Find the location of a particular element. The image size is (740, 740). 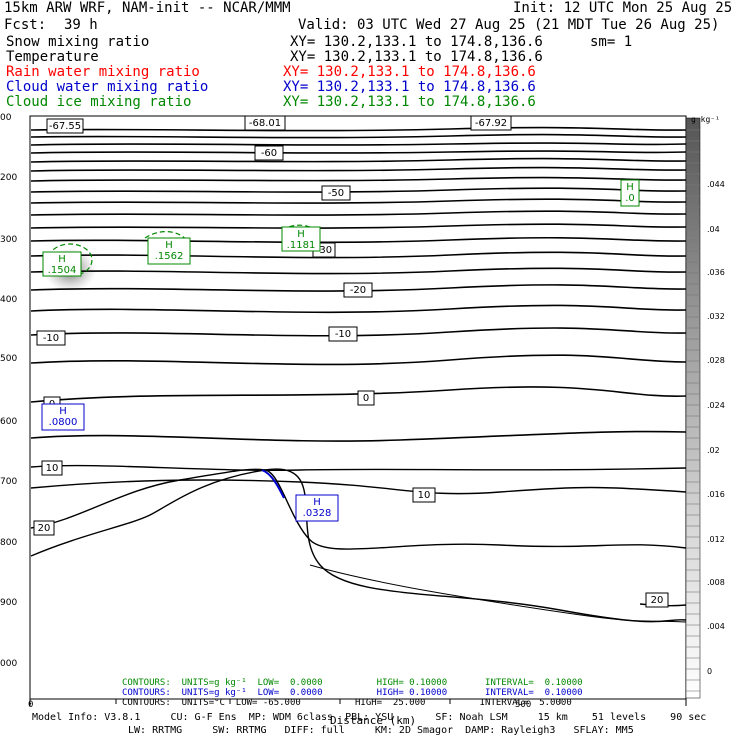

temperature-label: 0 is located at coordinates (366, 398).